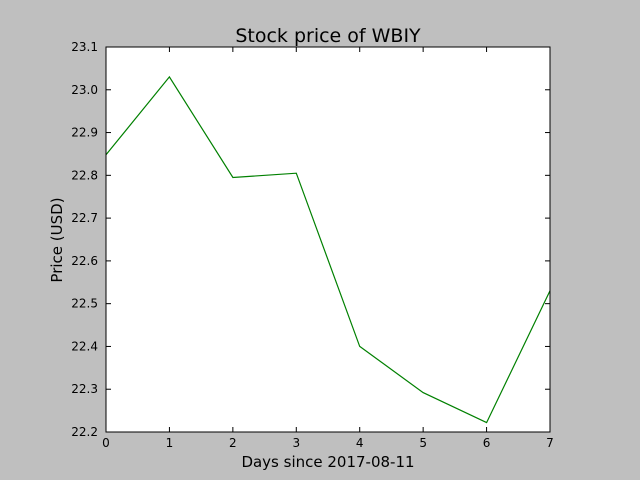 The height and width of the screenshot is (480, 640). I want to click on y-tick-label: 22.6, so click(84, 261).